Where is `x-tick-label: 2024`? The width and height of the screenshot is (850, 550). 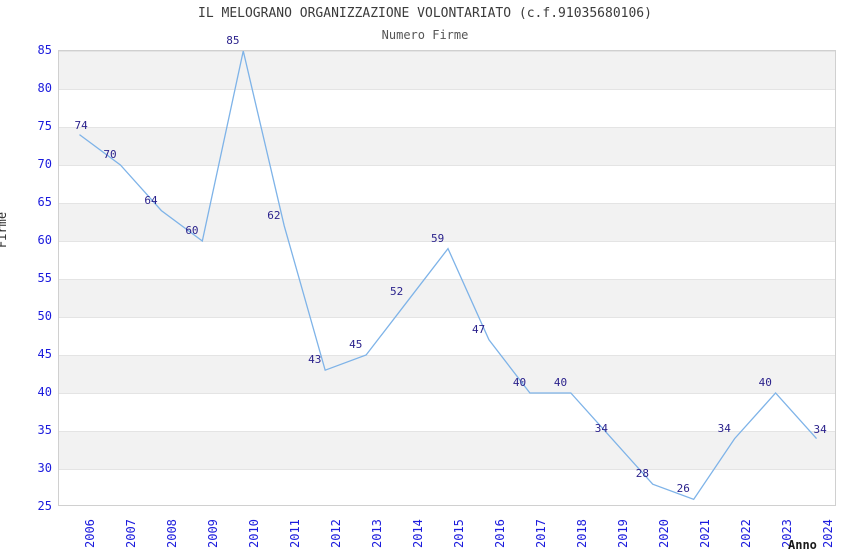
x-tick-label: 2024 is located at coordinates (827, 533).